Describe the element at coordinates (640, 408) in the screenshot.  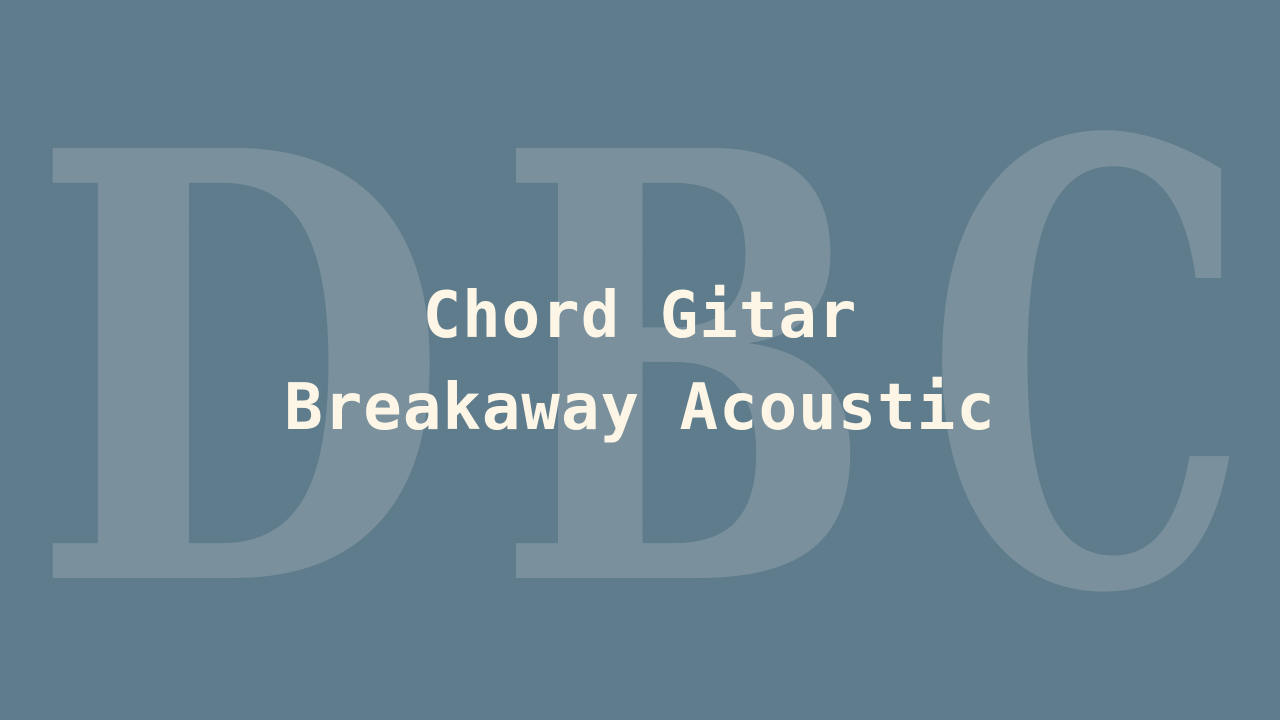
I see `title-line-2: Breakaway Acoustic` at that location.